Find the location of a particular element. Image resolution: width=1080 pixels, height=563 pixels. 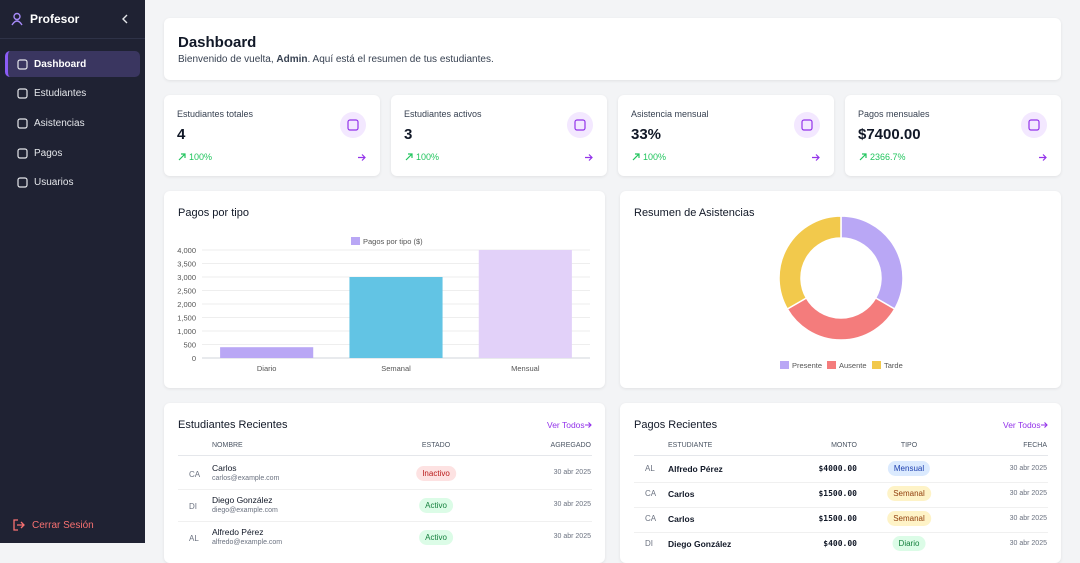

type-badge: Mensual is located at coordinates (909, 468).